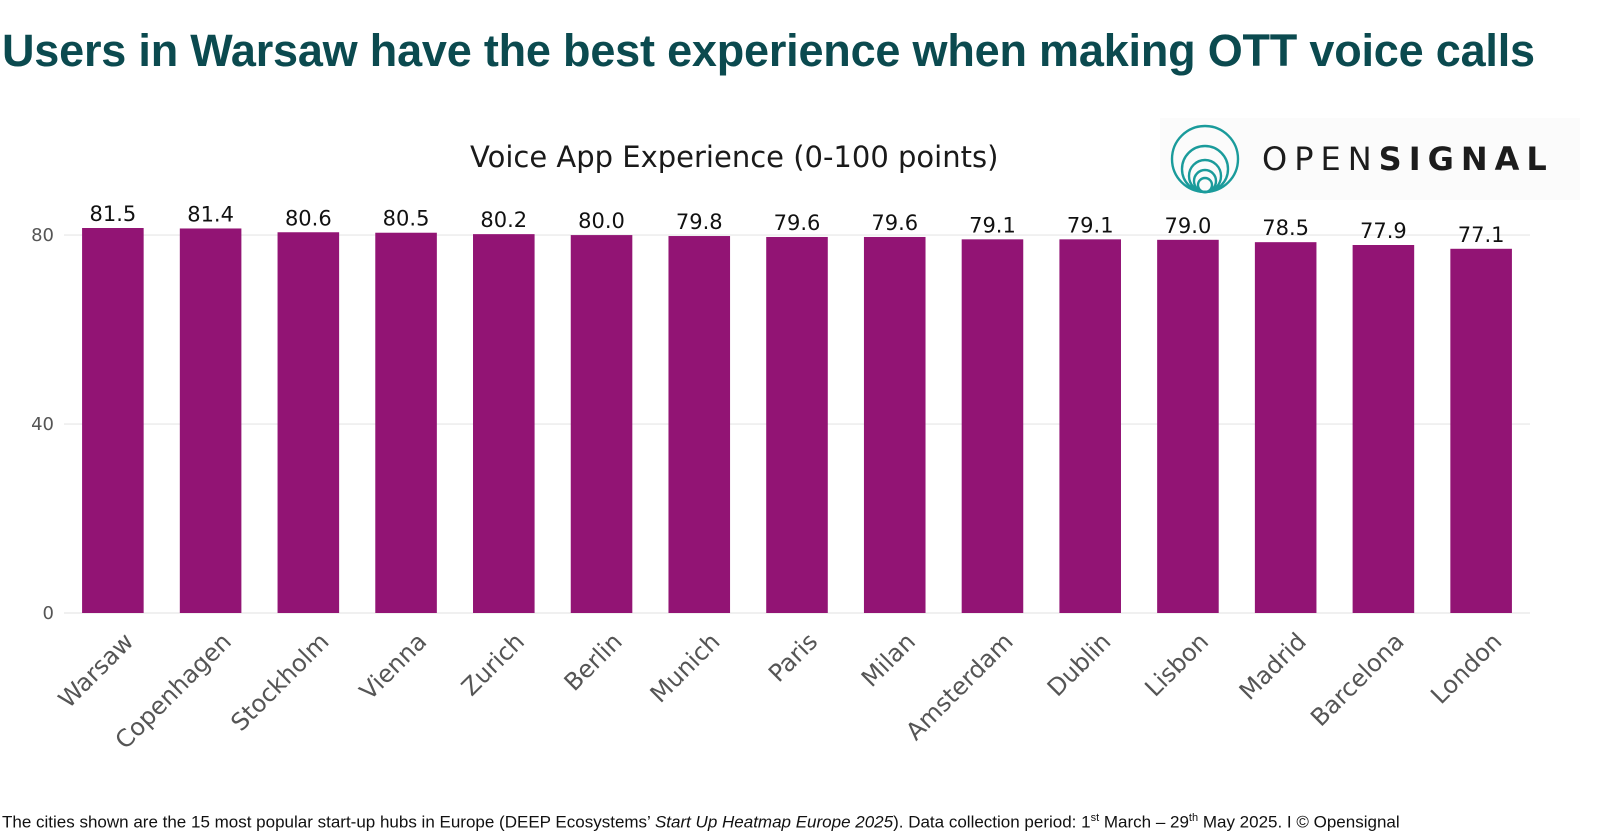 This screenshot has width=1600, height=836. I want to click on bar-lisbon, so click(1188, 426).